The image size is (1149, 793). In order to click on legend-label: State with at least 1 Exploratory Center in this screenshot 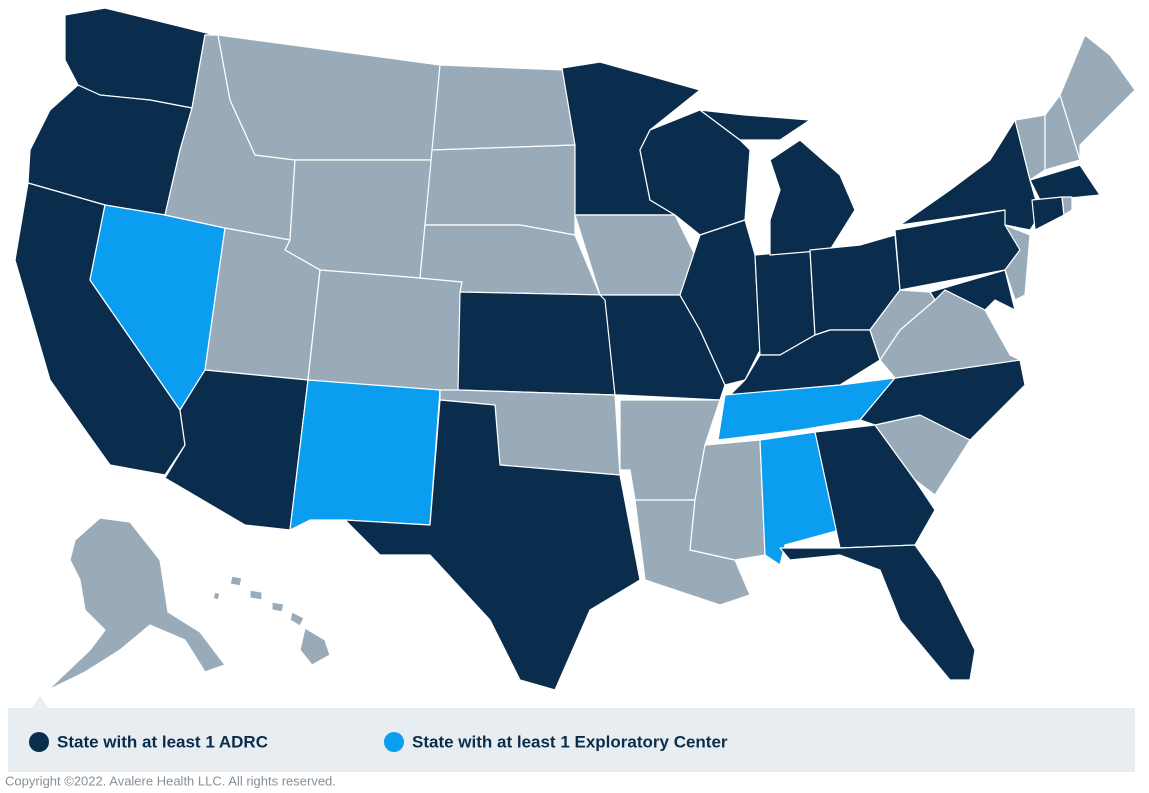, I will do `click(570, 741)`.